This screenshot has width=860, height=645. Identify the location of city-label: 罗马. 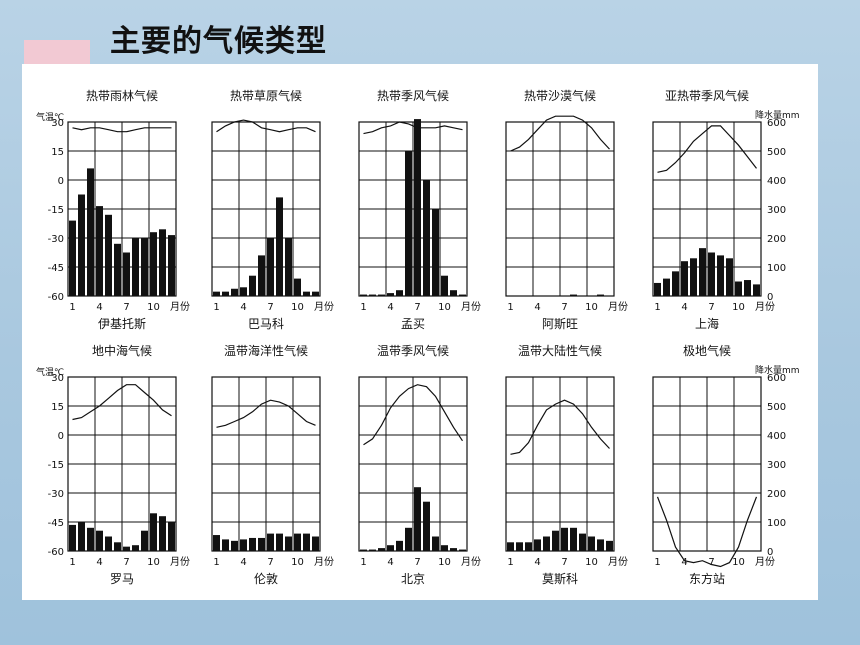
(122, 579).